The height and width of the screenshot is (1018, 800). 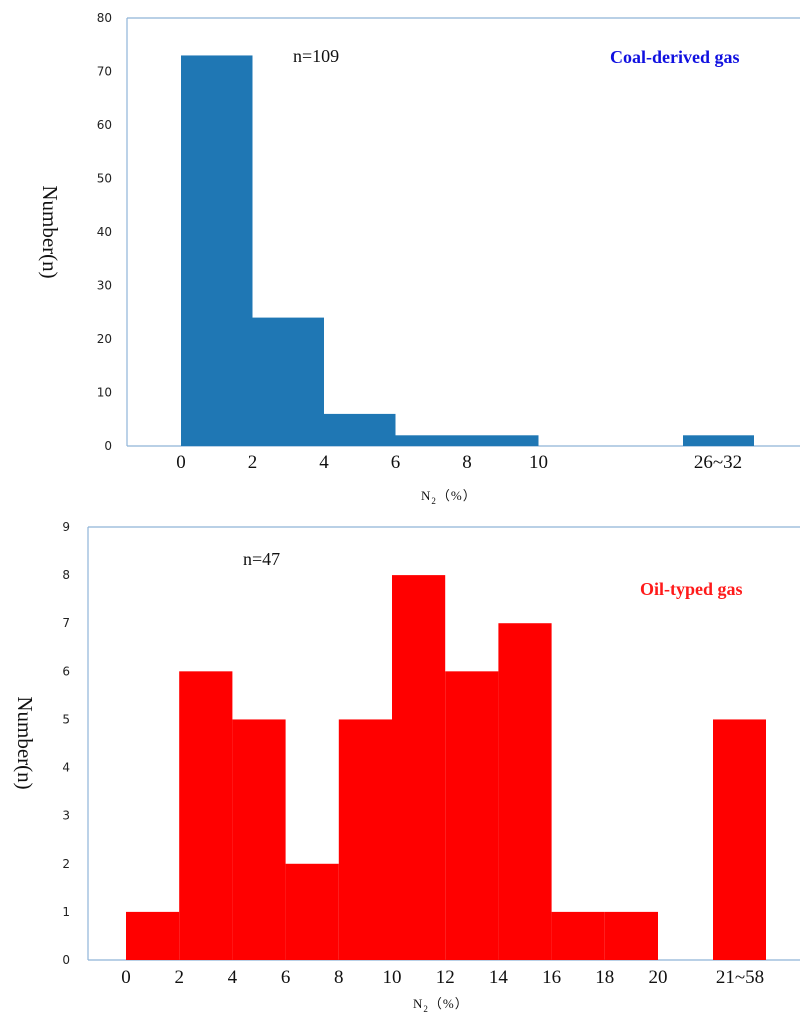 What do you see at coordinates (66, 816) in the screenshot?
I see `oil-y-tick-label: 3` at bounding box center [66, 816].